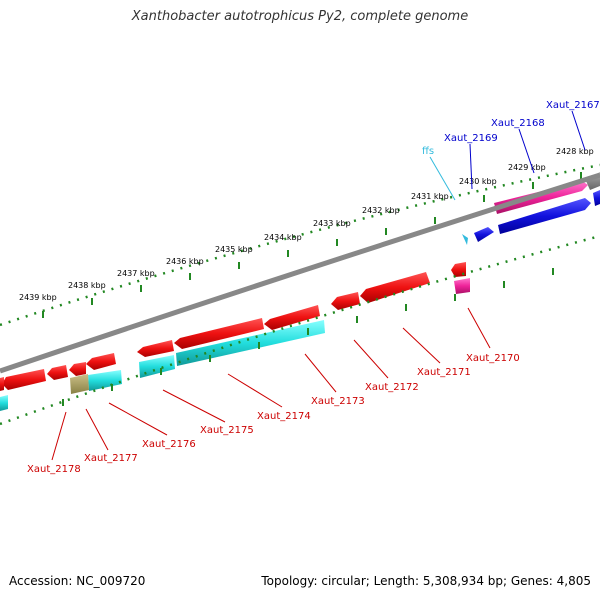 The height and width of the screenshot is (600, 600). What do you see at coordinates (541, 197) in the screenshot?
I see `gene-xaut-2168-feature` at bounding box center [541, 197].